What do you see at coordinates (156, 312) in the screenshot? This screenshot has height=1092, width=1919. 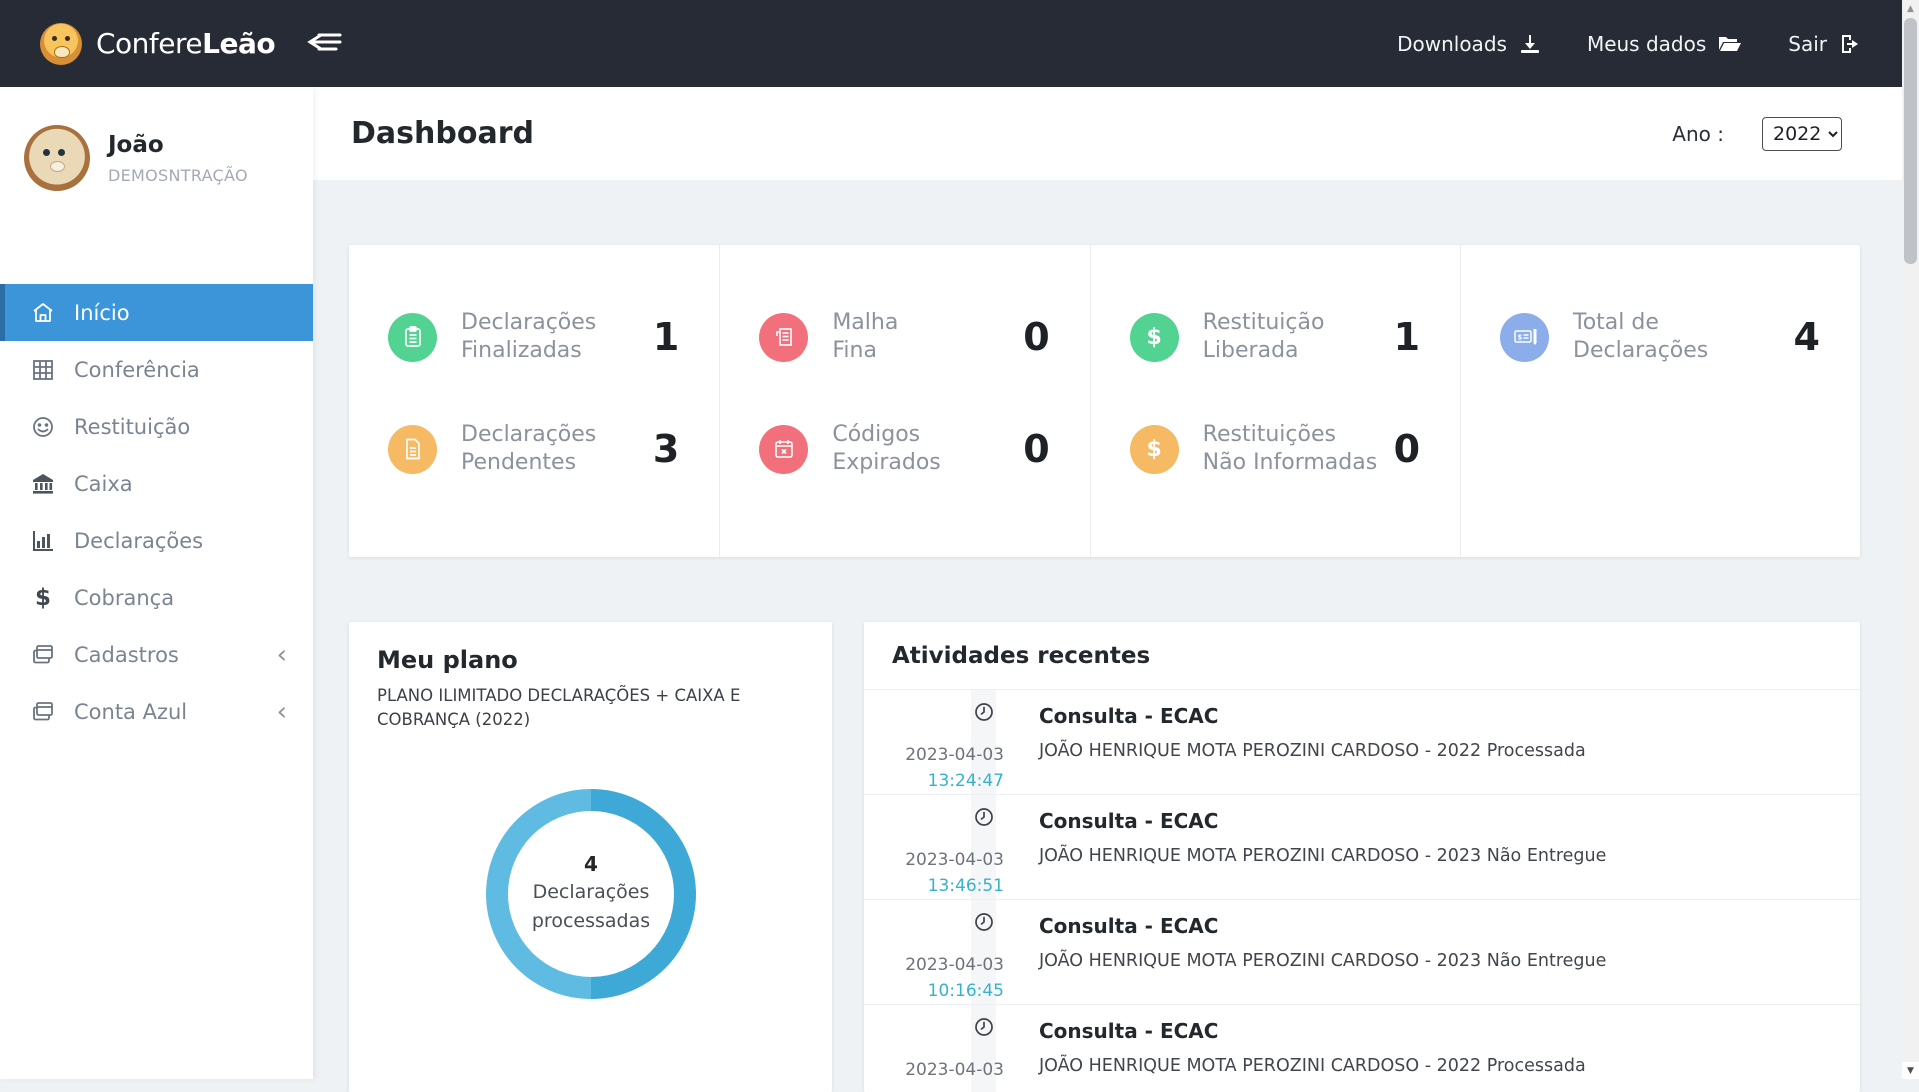 I see `sidebar-item-inicio: Início` at bounding box center [156, 312].